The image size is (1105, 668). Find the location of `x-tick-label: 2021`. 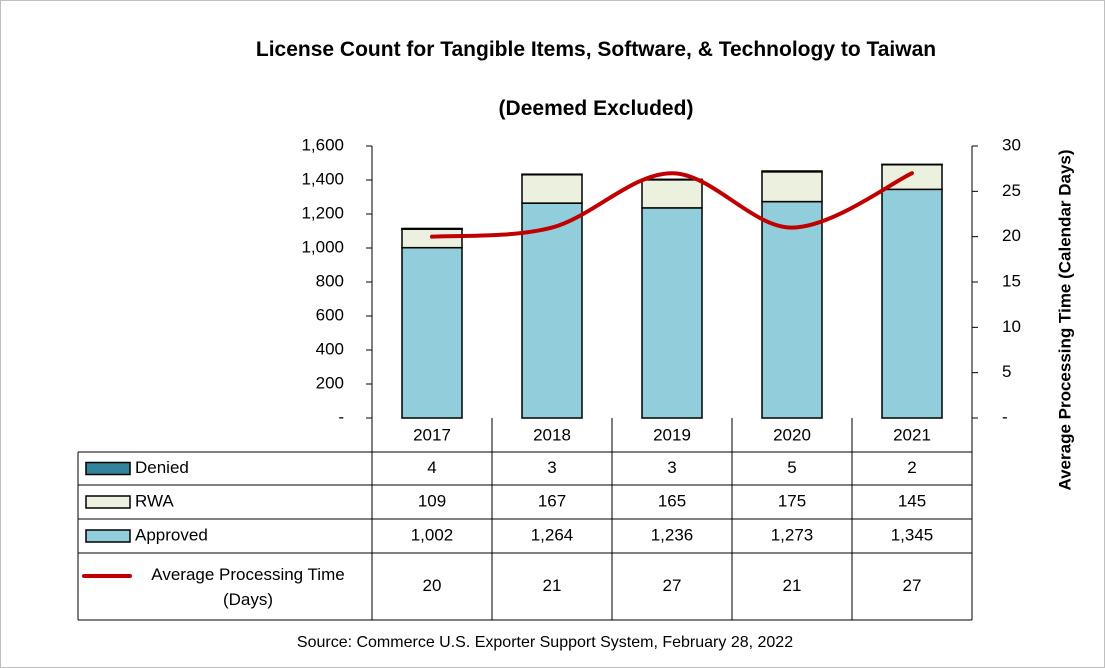

x-tick-label: 2021 is located at coordinates (912, 434).